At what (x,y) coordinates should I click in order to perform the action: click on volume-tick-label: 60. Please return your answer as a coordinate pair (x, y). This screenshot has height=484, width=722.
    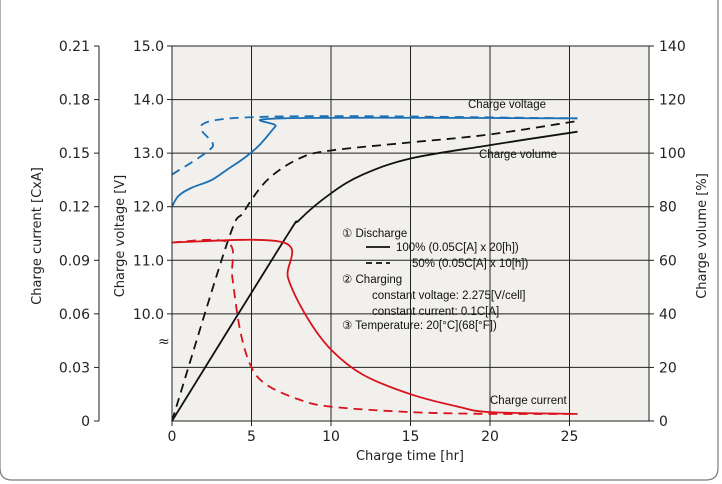
    Looking at the image, I should click on (668, 261).